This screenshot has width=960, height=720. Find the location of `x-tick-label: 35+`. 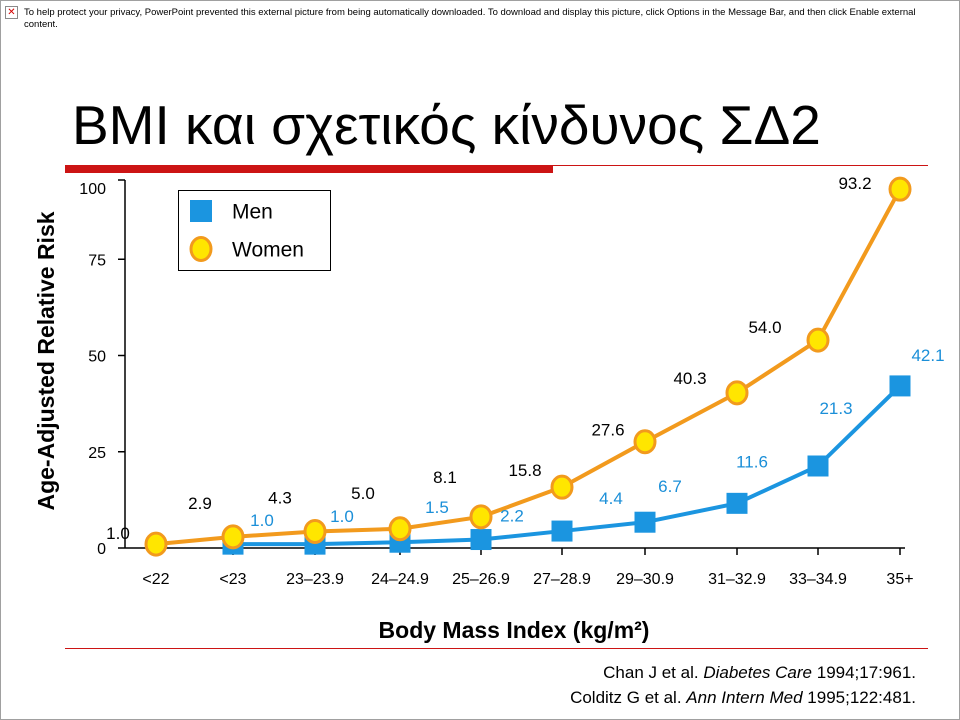

x-tick-label: 35+ is located at coordinates (899, 579).